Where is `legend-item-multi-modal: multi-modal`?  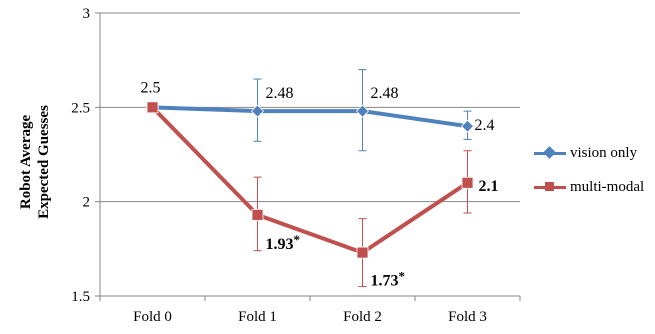 legend-item-multi-modal: multi-modal is located at coordinates (592, 187).